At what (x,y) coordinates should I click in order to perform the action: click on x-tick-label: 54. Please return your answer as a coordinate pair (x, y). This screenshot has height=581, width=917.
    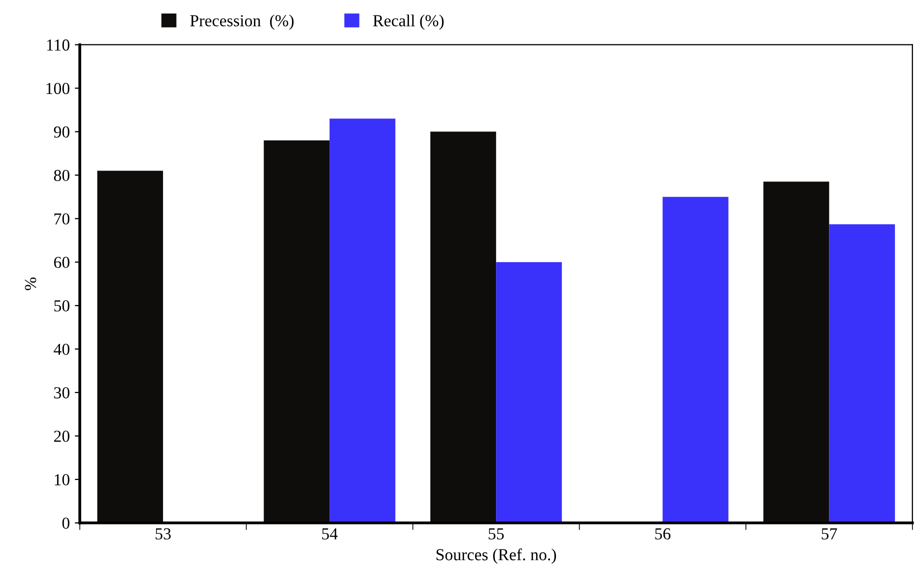
    Looking at the image, I should click on (330, 534).